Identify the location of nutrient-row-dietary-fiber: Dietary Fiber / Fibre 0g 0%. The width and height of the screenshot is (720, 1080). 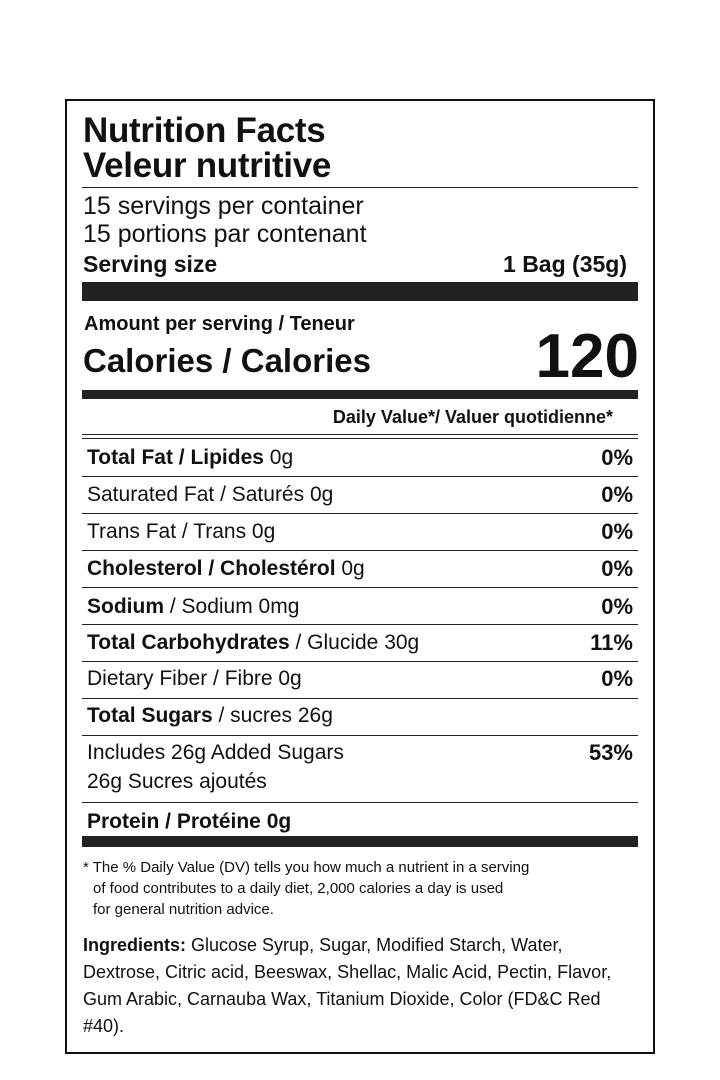
(360, 678).